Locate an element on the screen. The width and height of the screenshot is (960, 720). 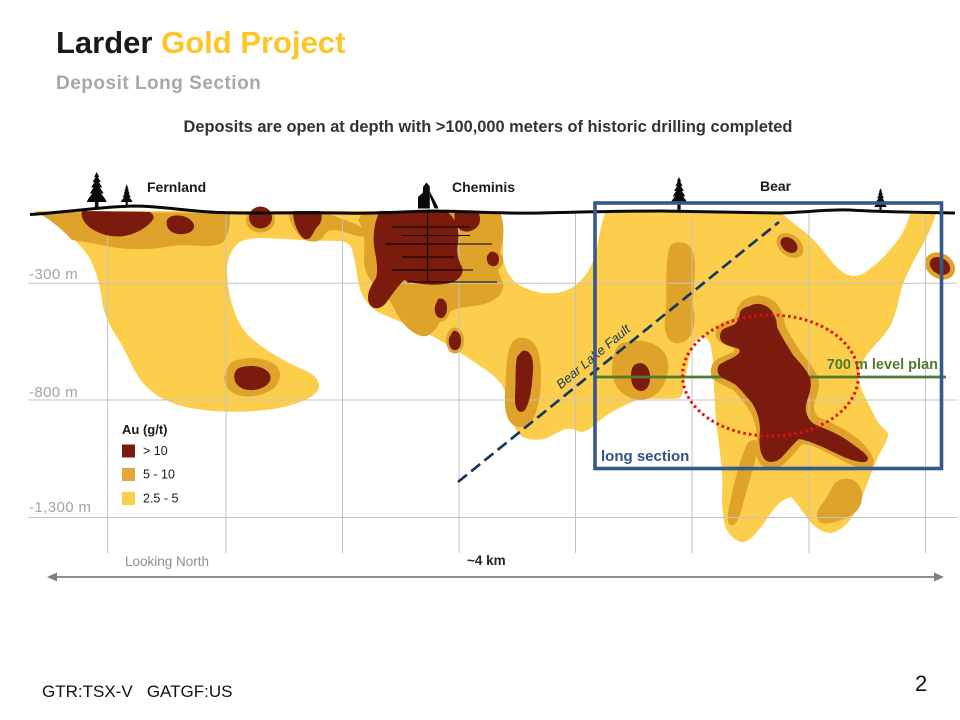
svg-text: Deposit Long Section is located at coordinates (158, 83).